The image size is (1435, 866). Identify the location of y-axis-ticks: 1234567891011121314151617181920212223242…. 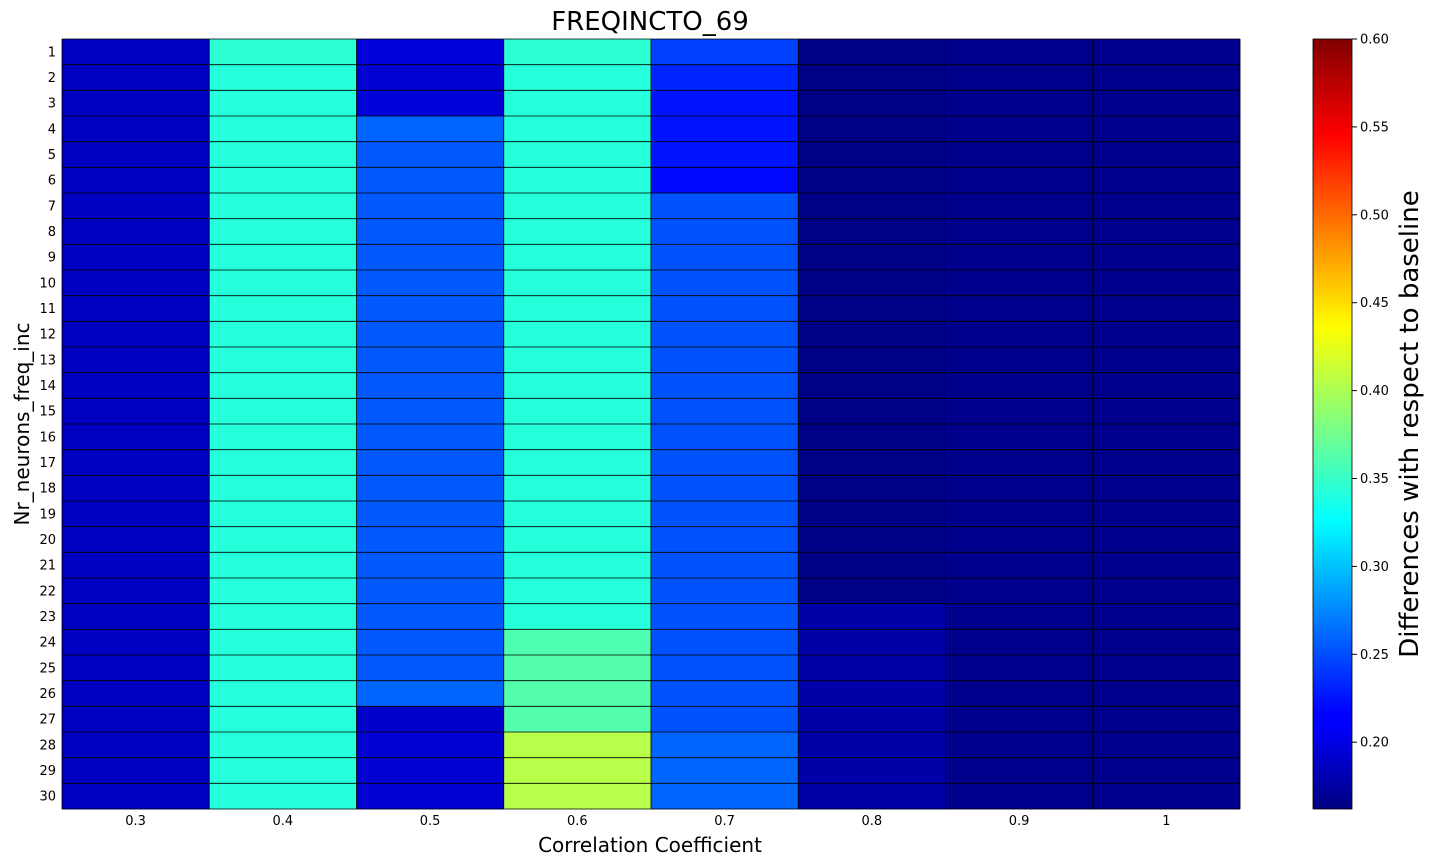
(47, 424).